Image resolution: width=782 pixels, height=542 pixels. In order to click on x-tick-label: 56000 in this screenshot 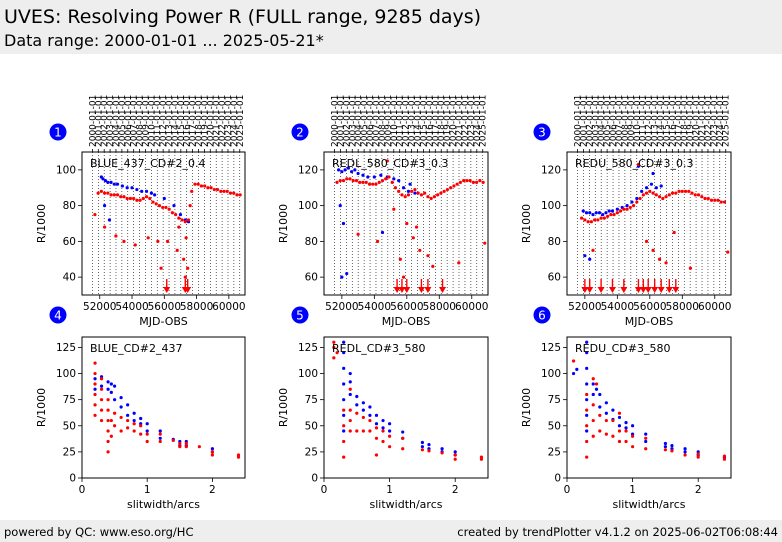, I will do `click(164, 307)`.